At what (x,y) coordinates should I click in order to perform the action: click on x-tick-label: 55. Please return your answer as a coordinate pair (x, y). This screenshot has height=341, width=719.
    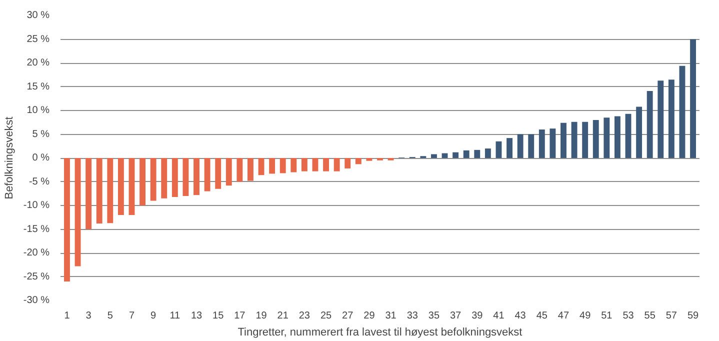
    Looking at the image, I should click on (650, 316).